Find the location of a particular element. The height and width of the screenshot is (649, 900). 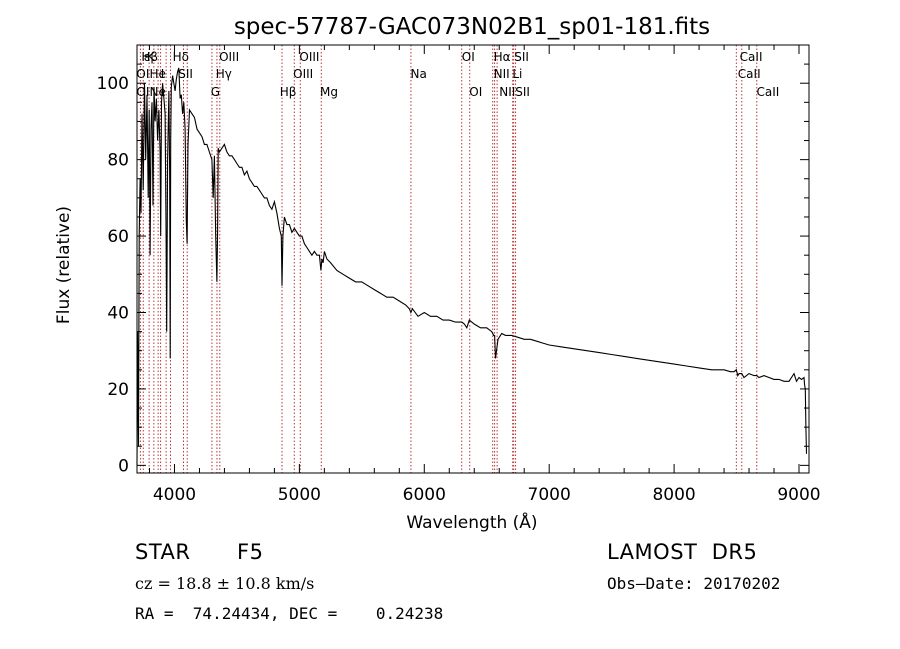

line-label-5: OIII is located at coordinates (309, 57).